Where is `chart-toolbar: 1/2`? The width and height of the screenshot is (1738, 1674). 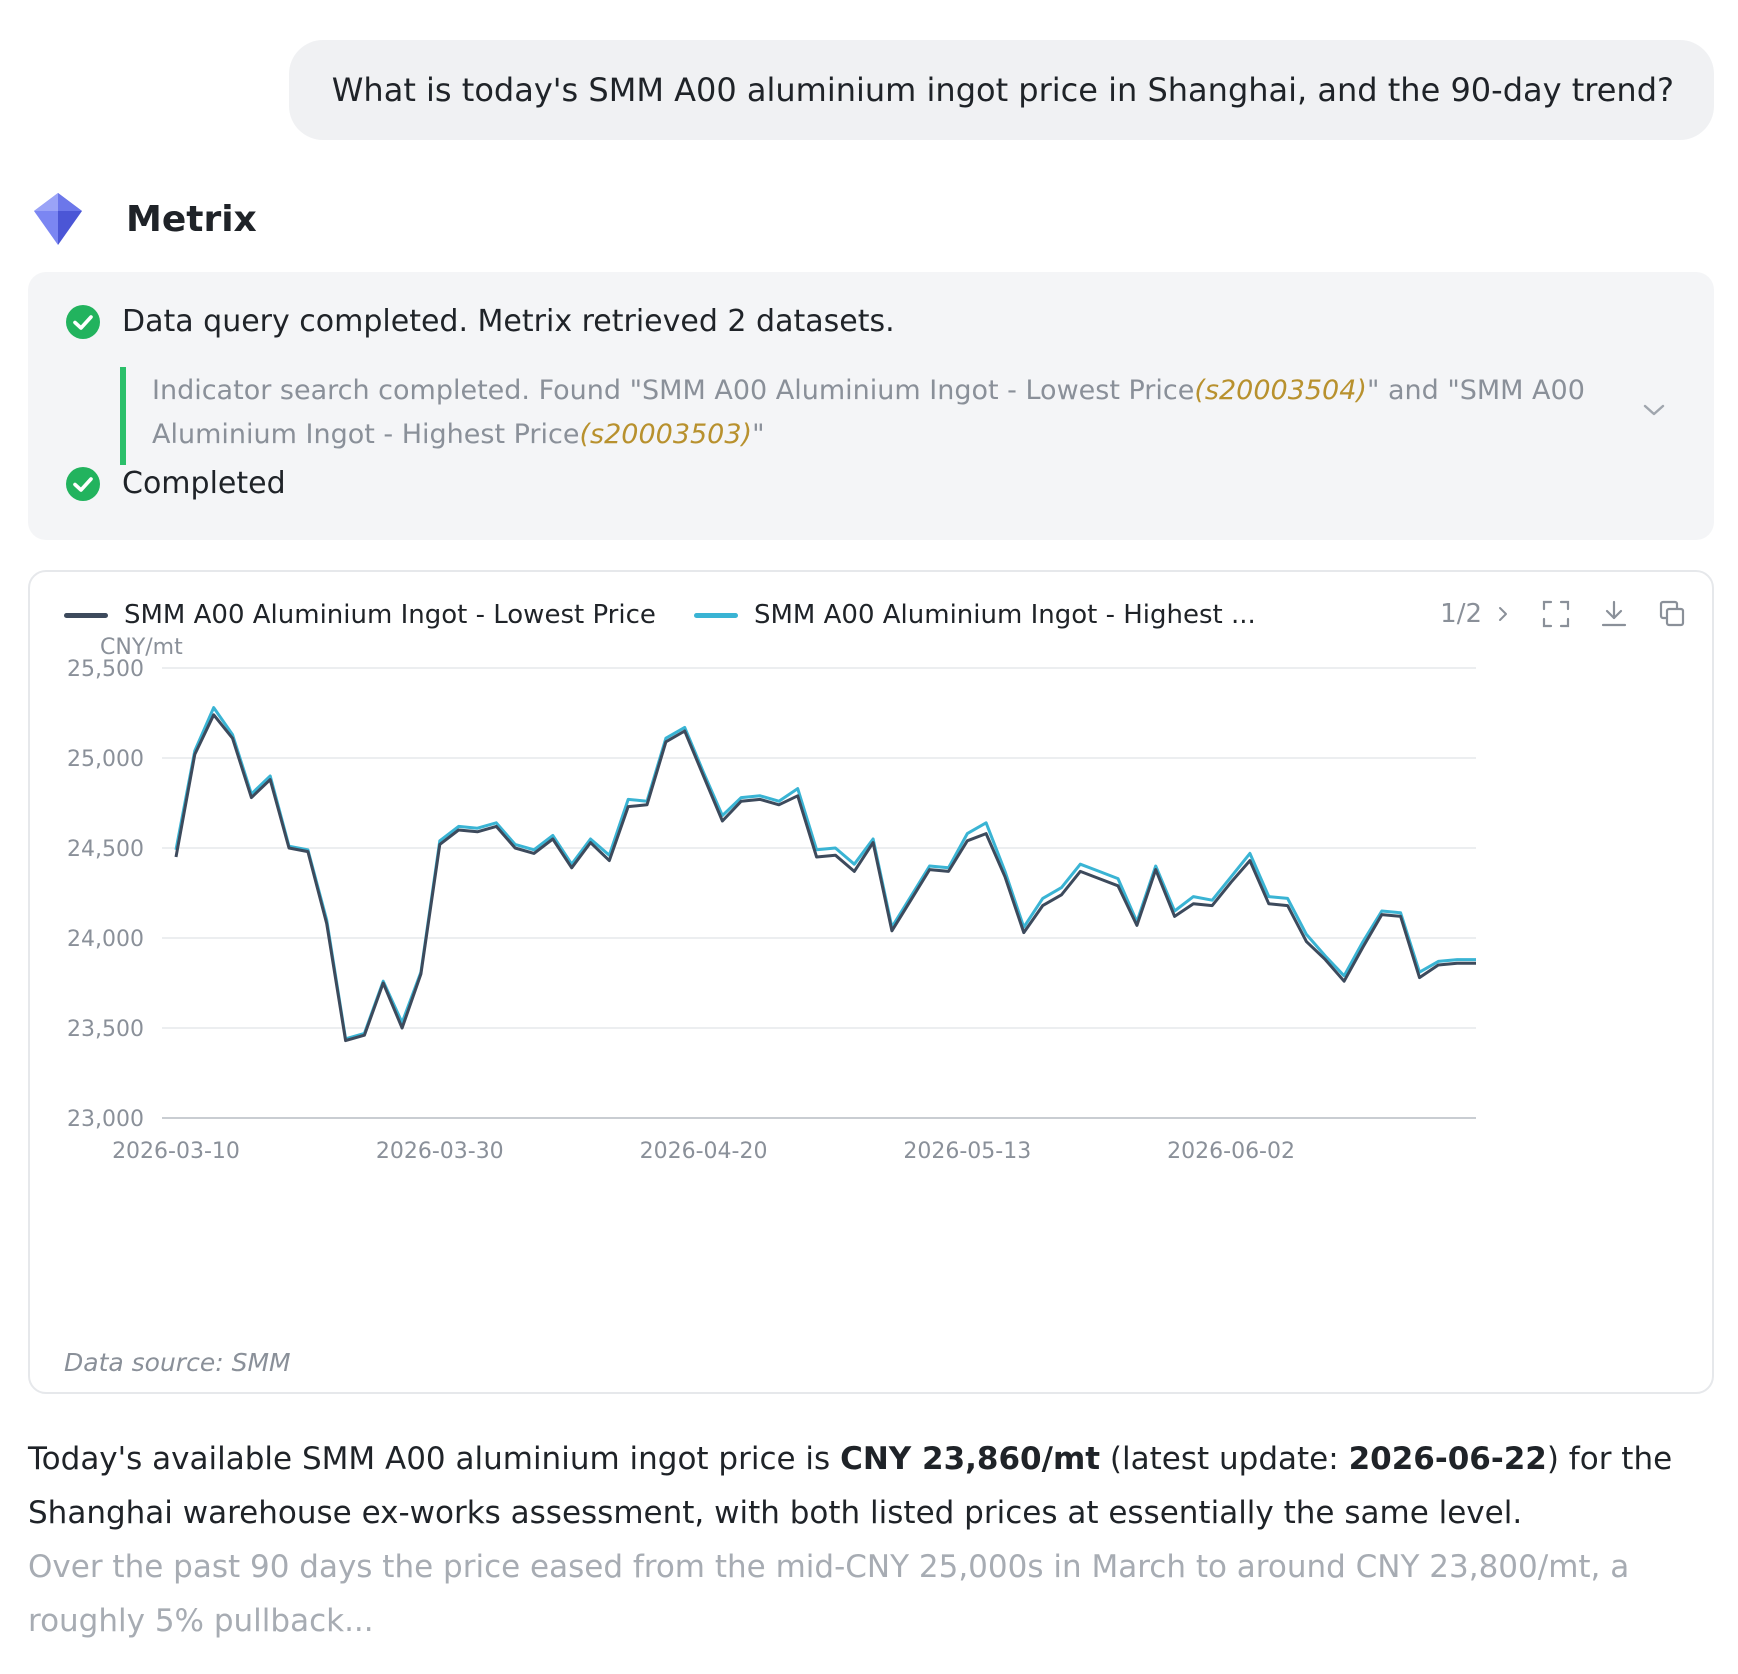
chart-toolbar: 1/2 is located at coordinates (1563, 614).